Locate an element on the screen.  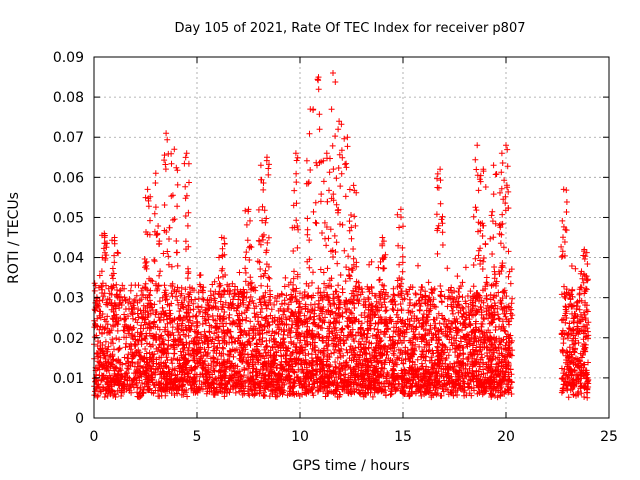
y-tick-label: 0.05 is located at coordinates (68, 218).